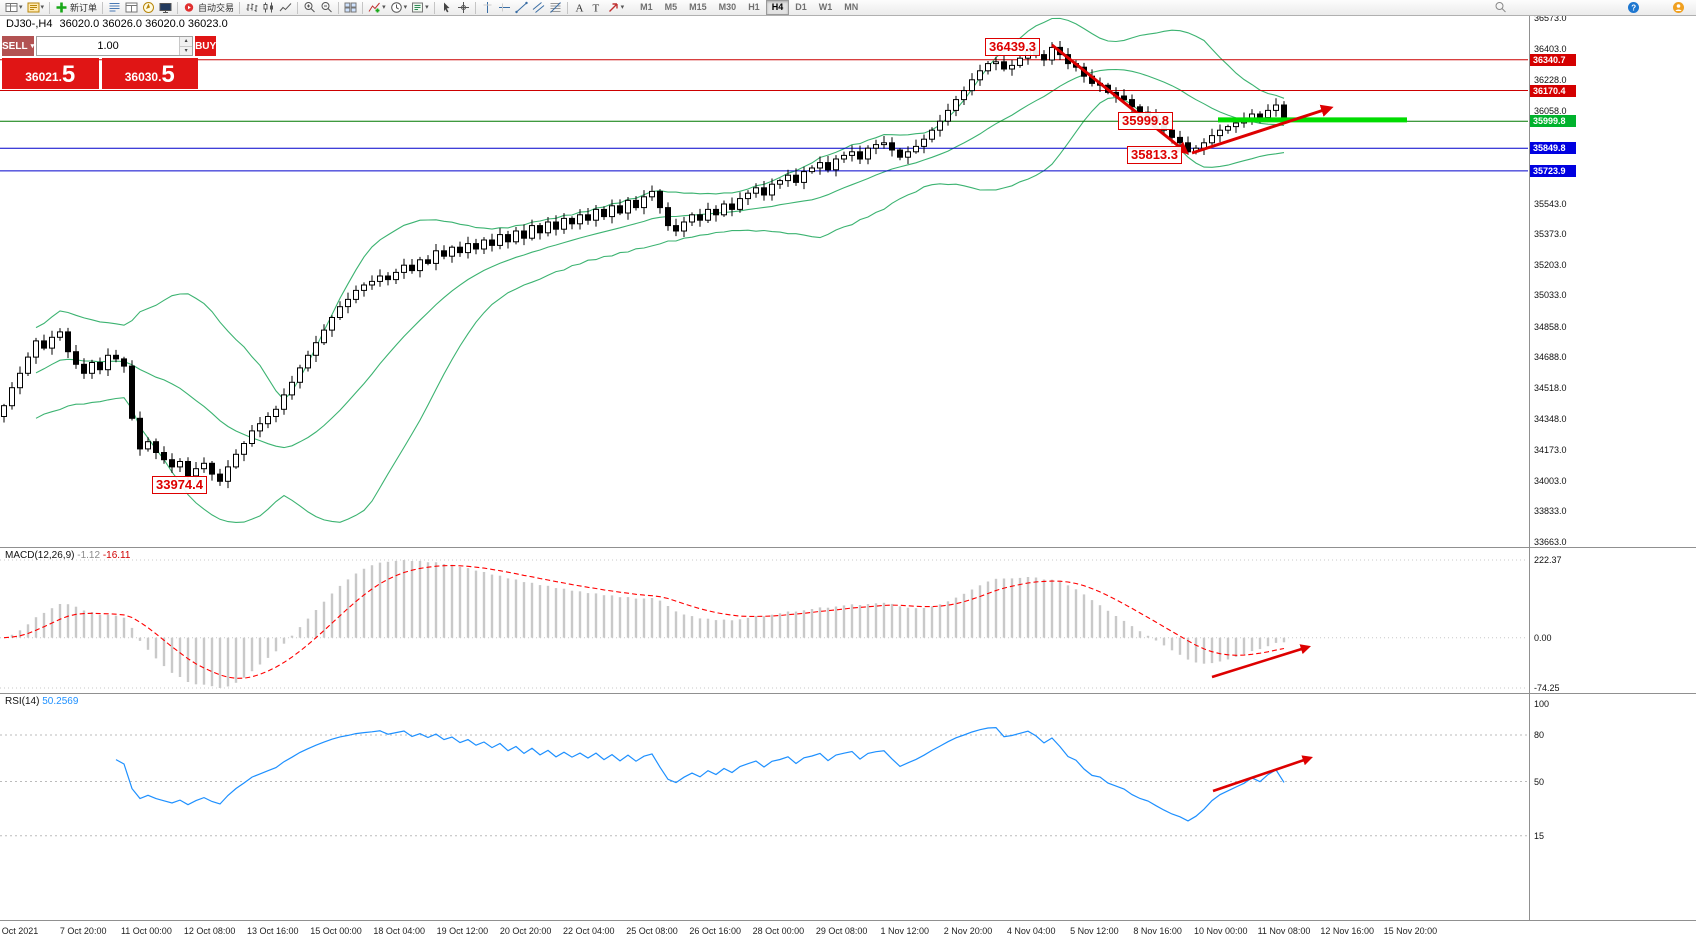 The width and height of the screenshot is (1696, 942). I want to click on price-axis-label: 34688.0, so click(1550, 357).